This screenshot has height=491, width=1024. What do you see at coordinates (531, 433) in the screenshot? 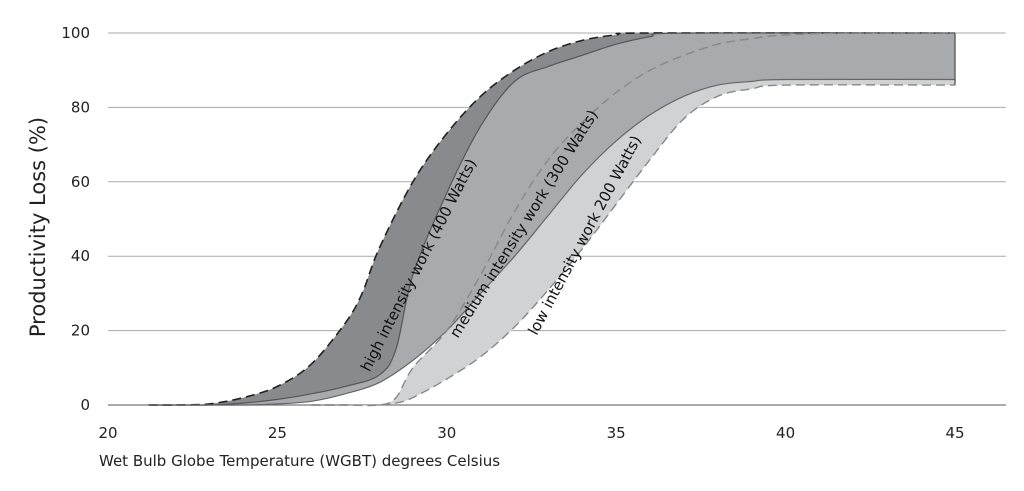
I see `x-axis-ticks: 20 25 30 35 40 45` at bounding box center [531, 433].